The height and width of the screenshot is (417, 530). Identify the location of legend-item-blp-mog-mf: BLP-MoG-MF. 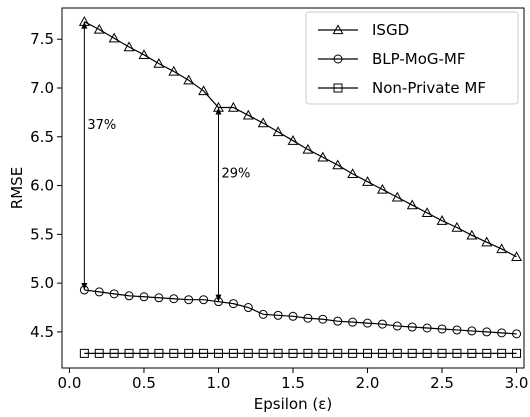
(392, 59).